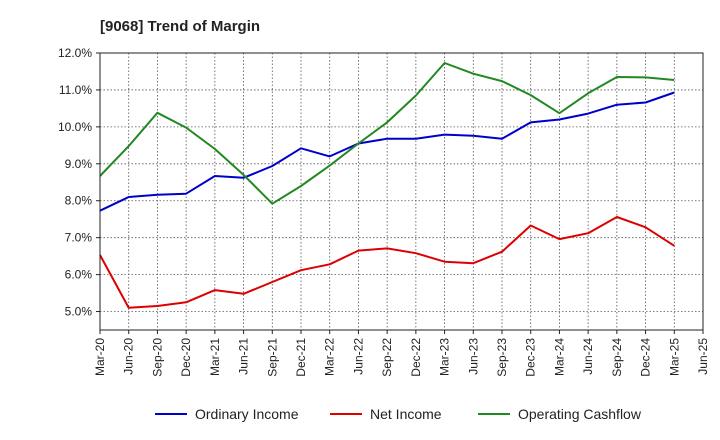 Image resolution: width=720 pixels, height=440 pixels. I want to click on legend-label: Operating Cashflow, so click(580, 414).